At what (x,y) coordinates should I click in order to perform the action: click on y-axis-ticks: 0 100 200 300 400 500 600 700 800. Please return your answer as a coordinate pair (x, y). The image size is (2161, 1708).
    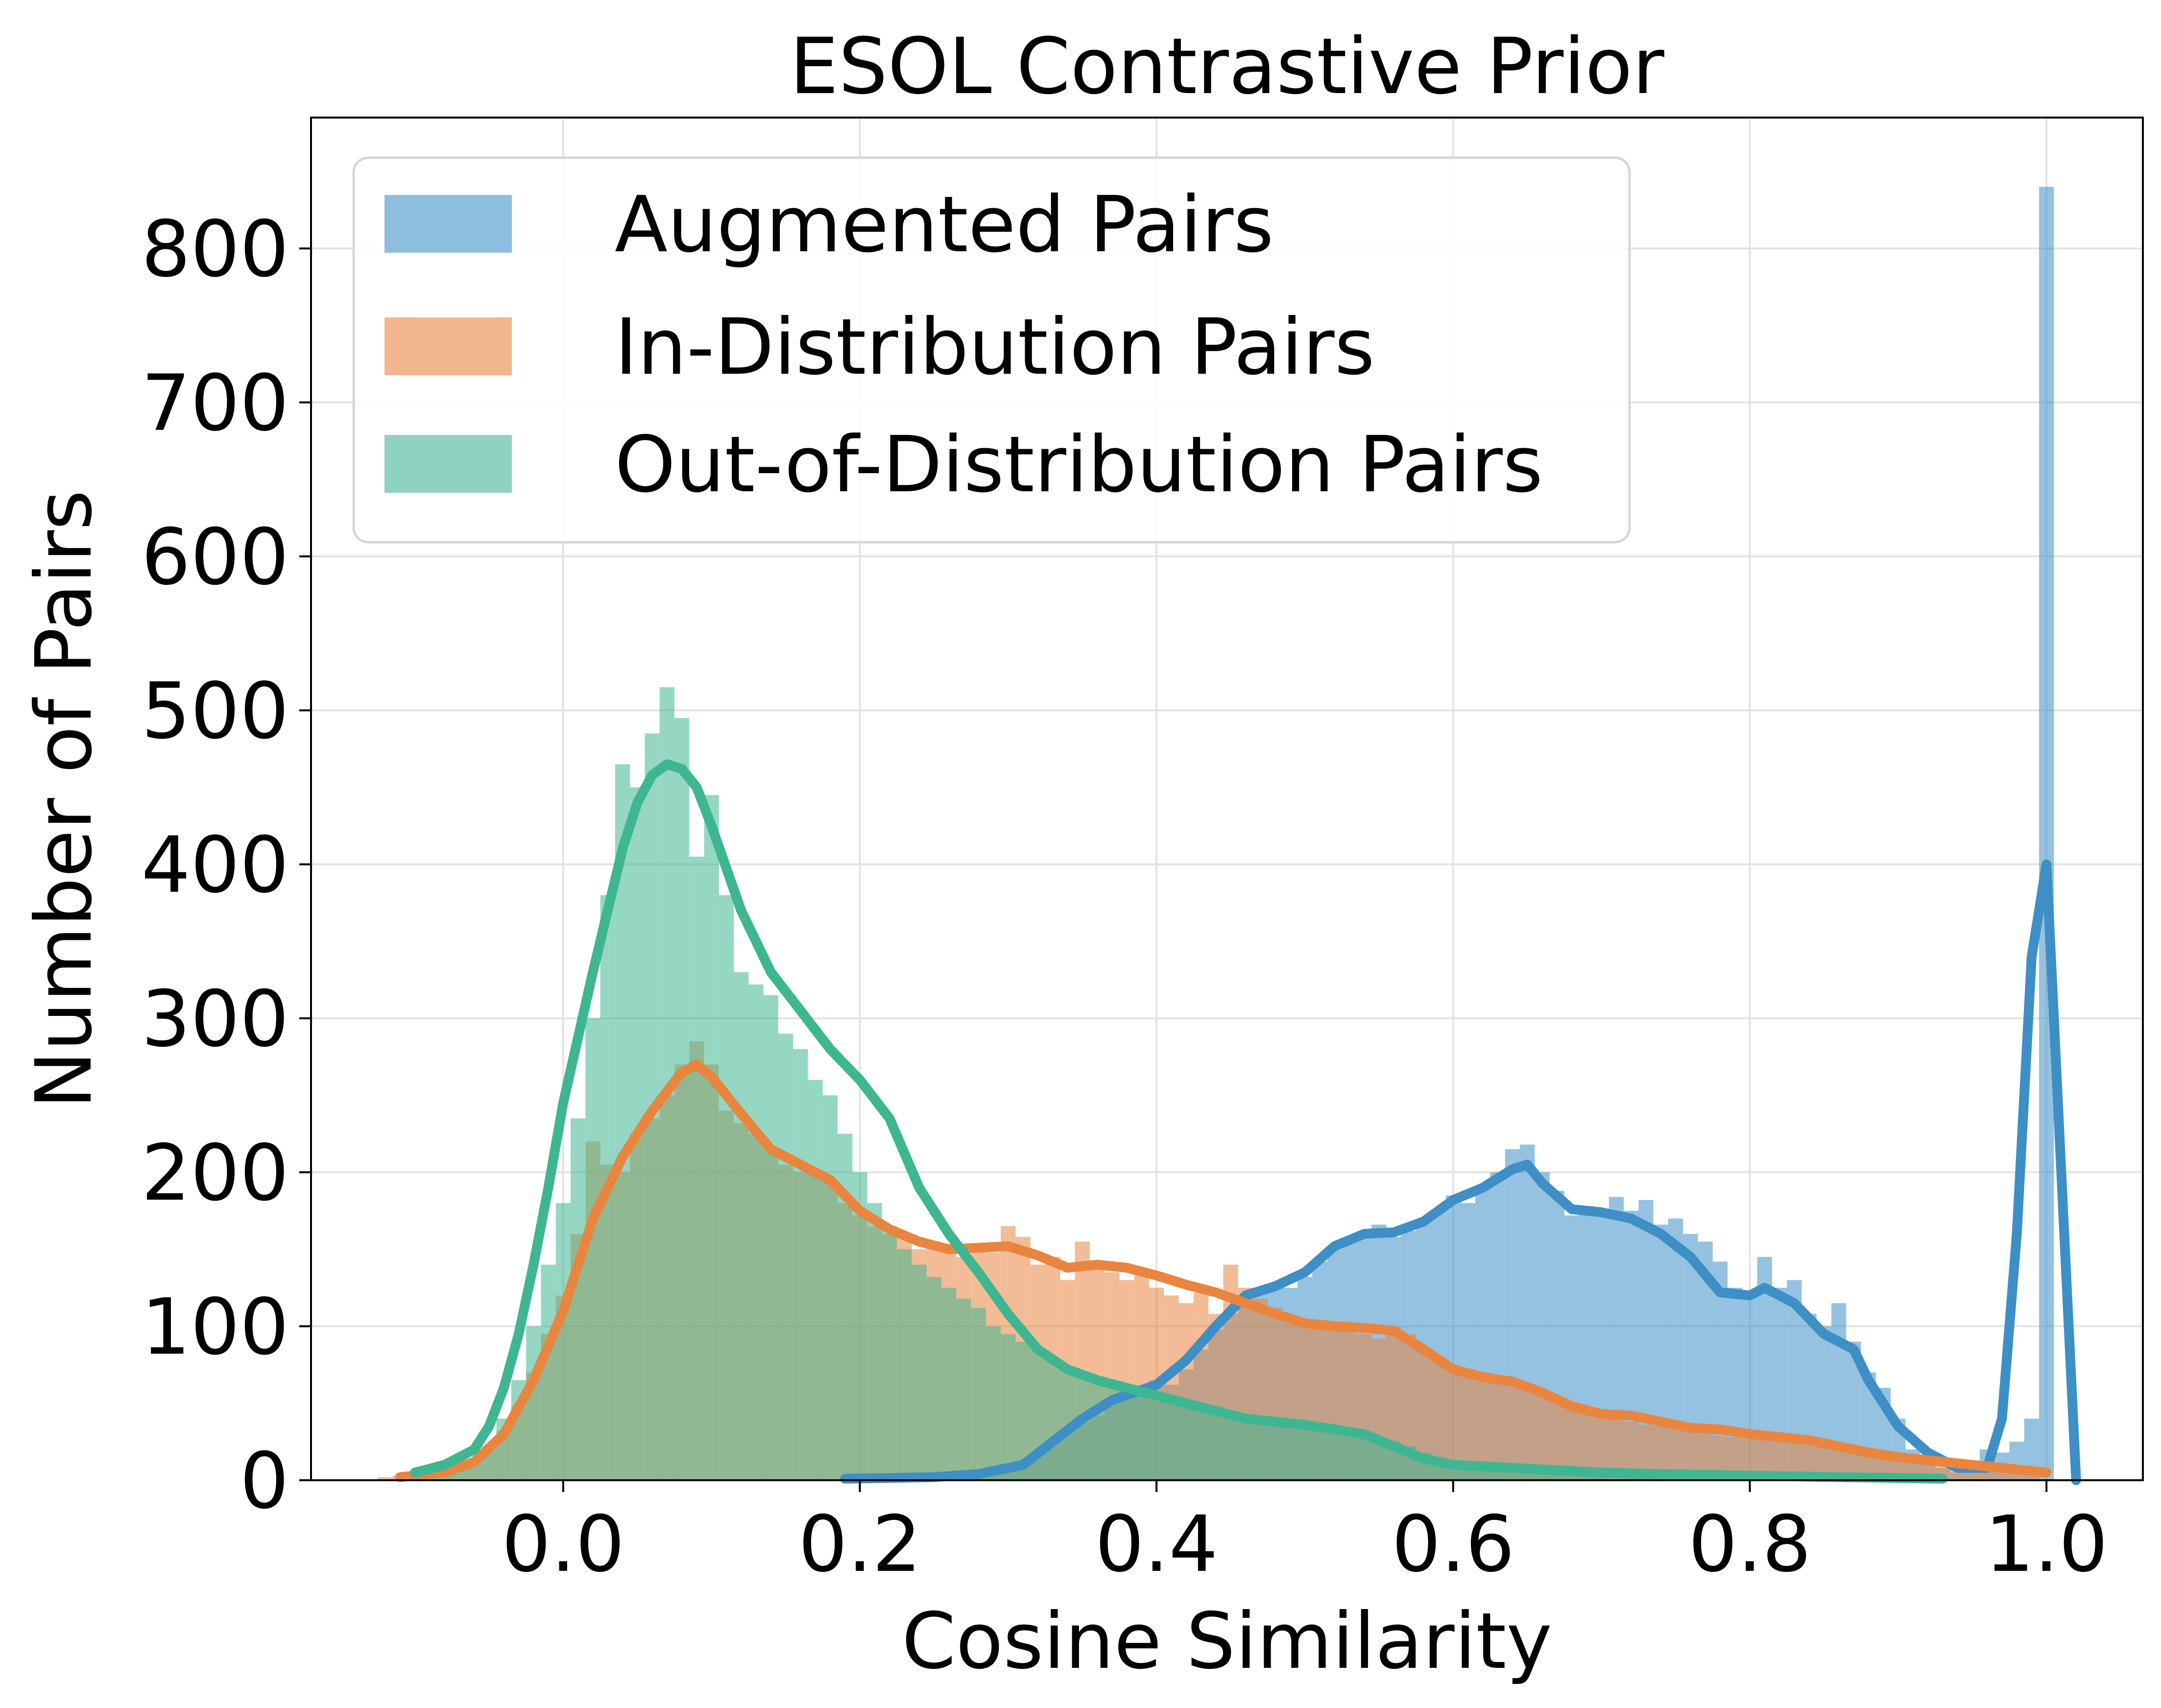
    Looking at the image, I should click on (226, 865).